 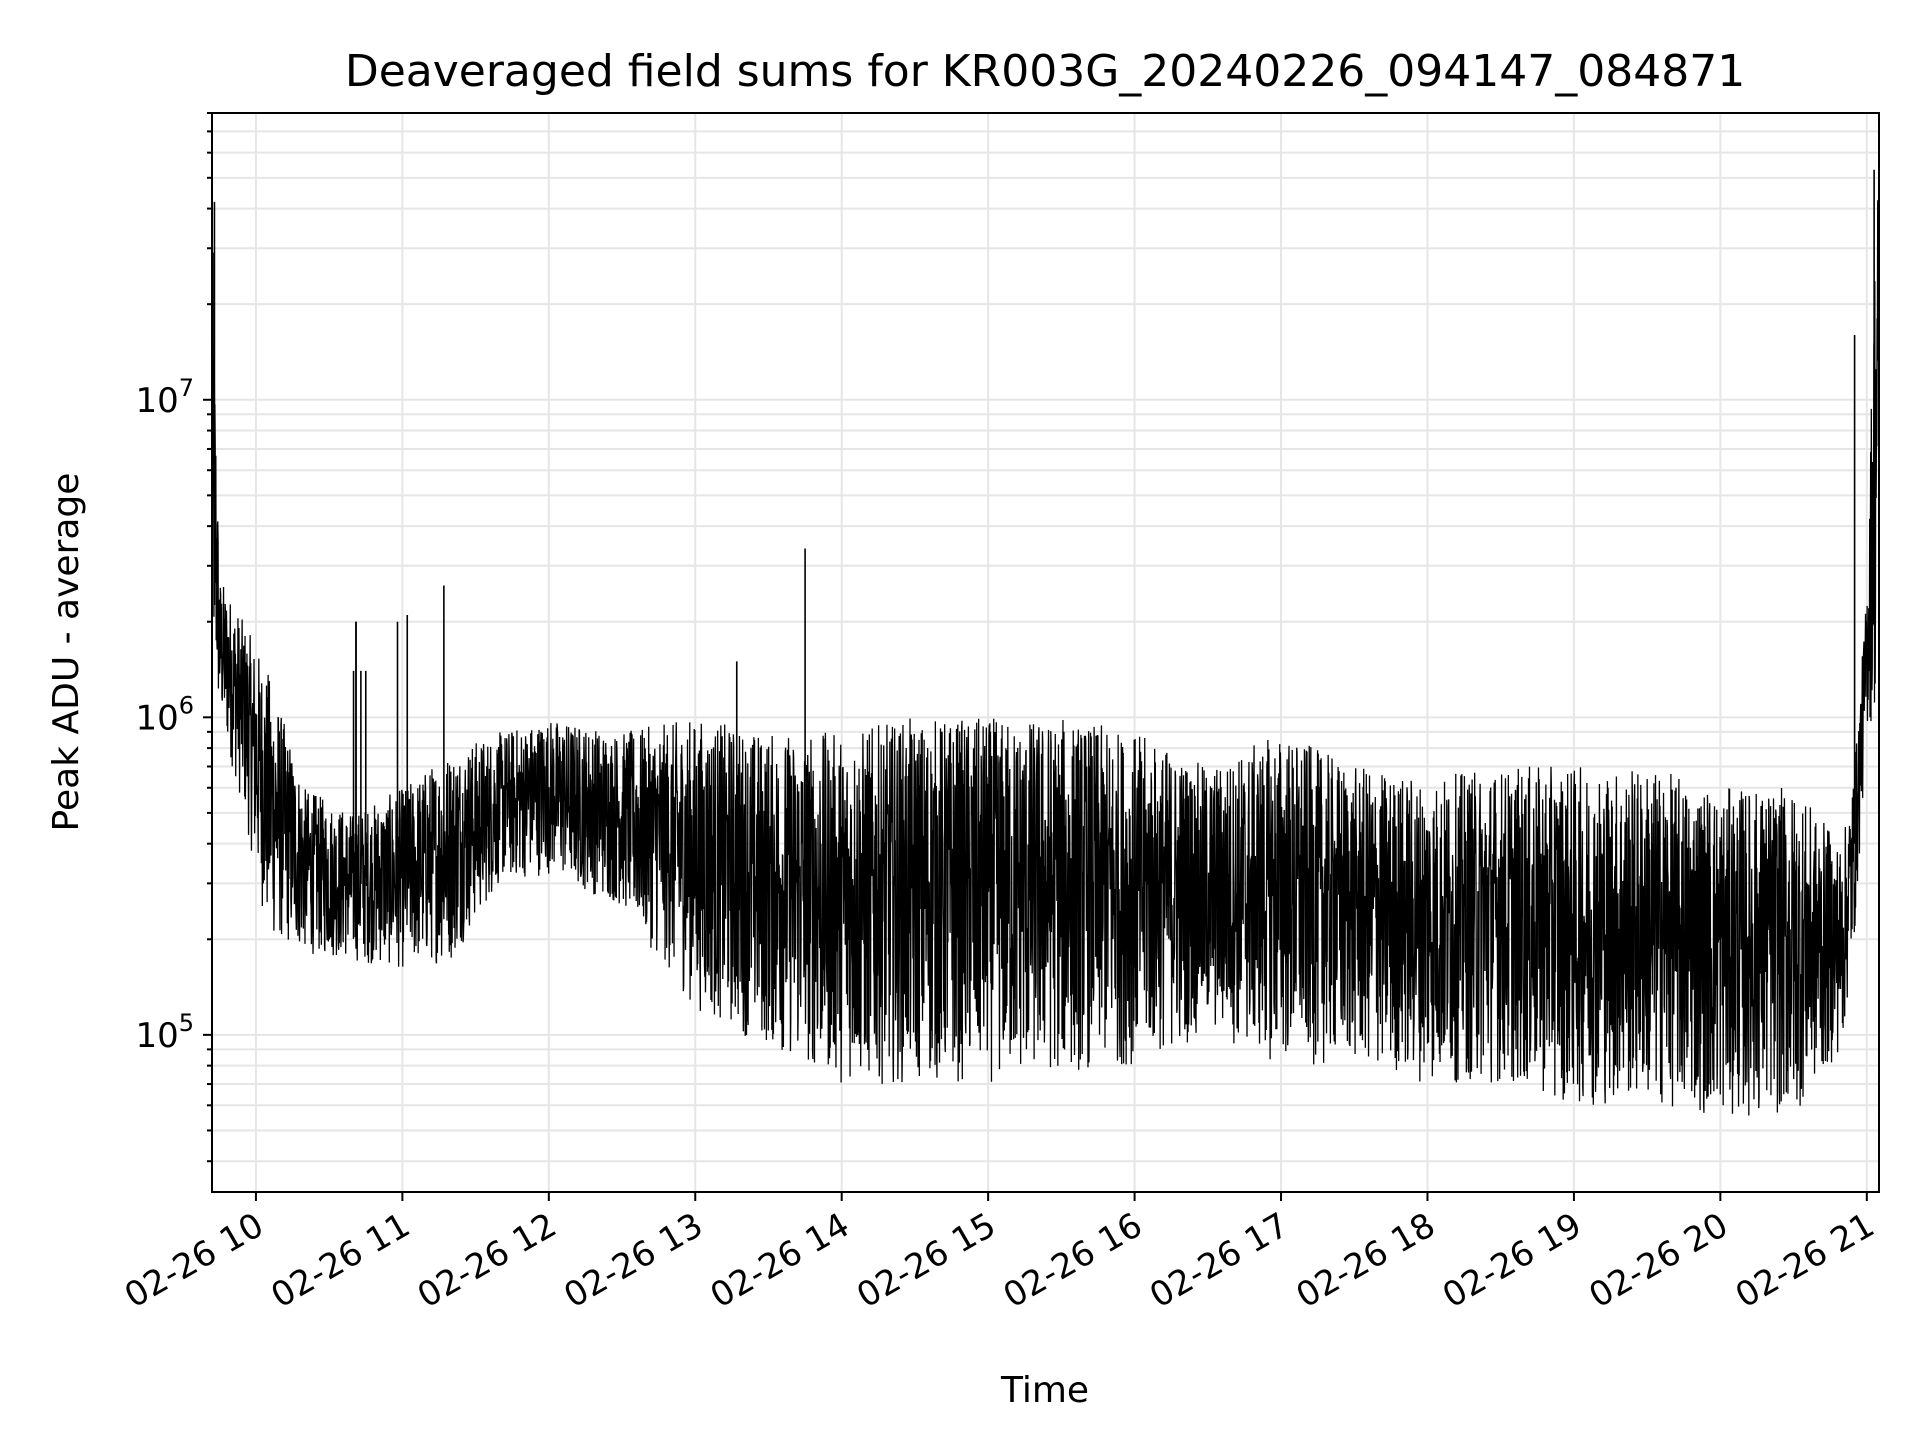 What do you see at coordinates (164, 714) in the screenshot?
I see `y-tick-label: 10⁶` at bounding box center [164, 714].